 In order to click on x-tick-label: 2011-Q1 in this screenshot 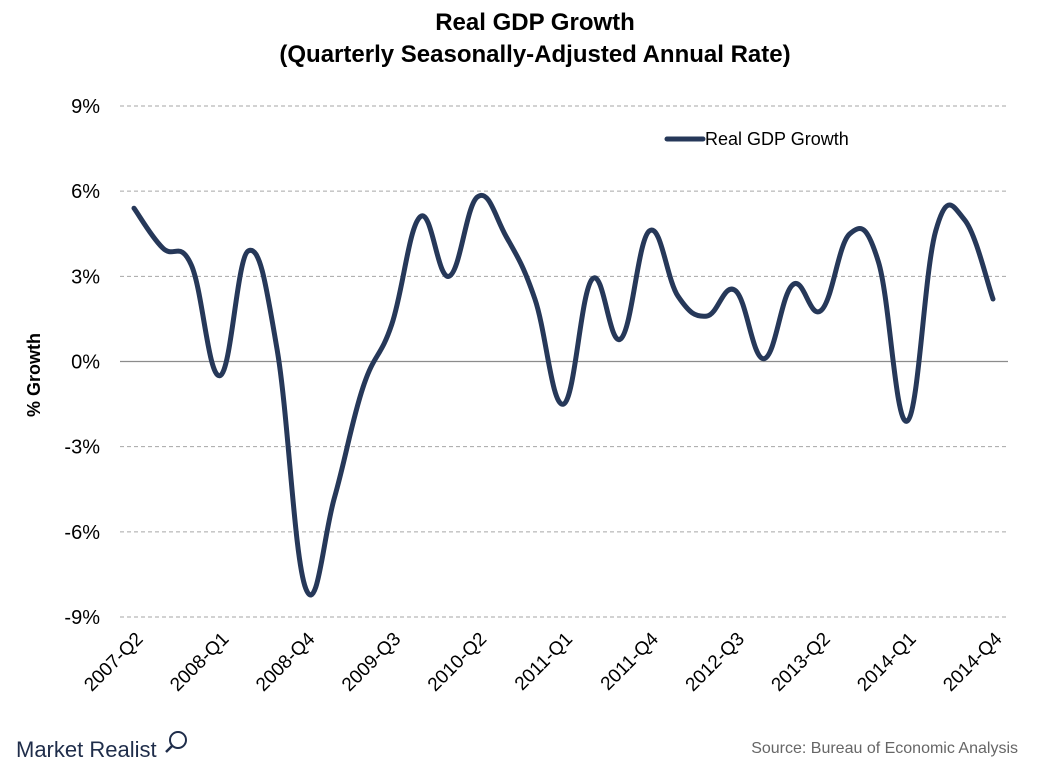, I will do `click(544, 662)`.